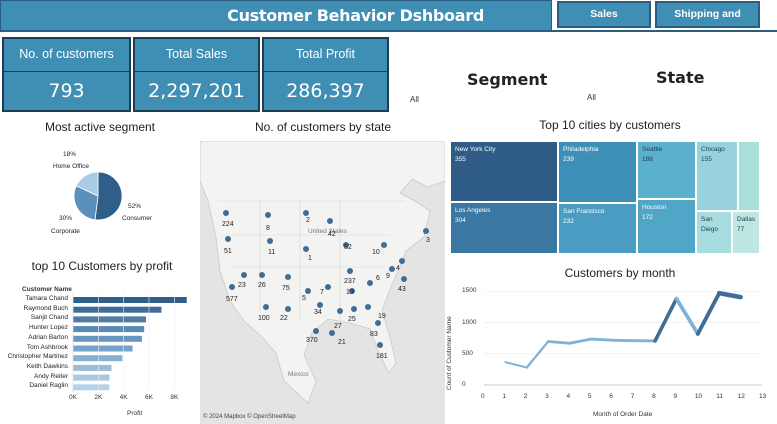  What do you see at coordinates (504, 396) in the screenshot?
I see `month-x-tick: 1` at bounding box center [504, 396].